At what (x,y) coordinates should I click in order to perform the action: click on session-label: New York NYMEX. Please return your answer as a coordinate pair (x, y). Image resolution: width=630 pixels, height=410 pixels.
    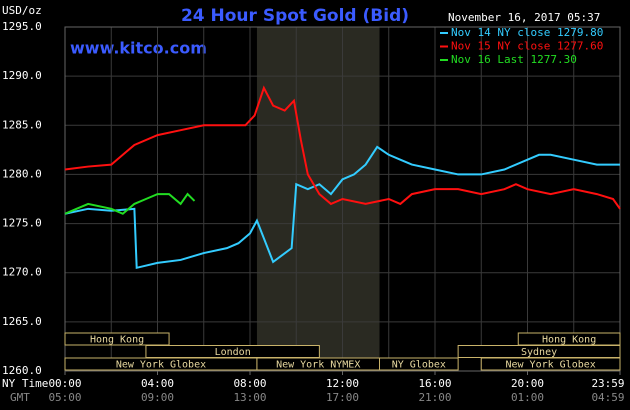
    Looking at the image, I should click on (318, 365).